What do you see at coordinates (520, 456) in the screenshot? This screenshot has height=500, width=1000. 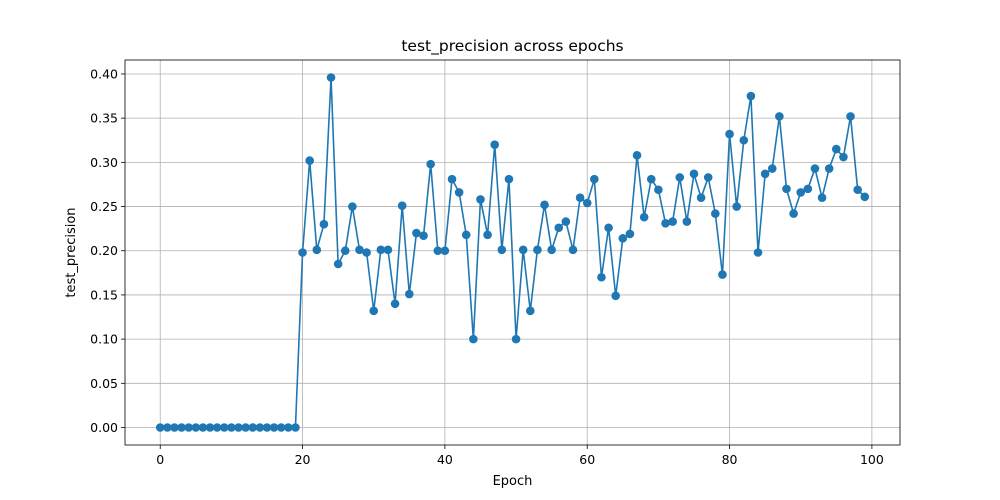 I see `x-axis-ticks: 0 20 40 60 80 100` at bounding box center [520, 456].